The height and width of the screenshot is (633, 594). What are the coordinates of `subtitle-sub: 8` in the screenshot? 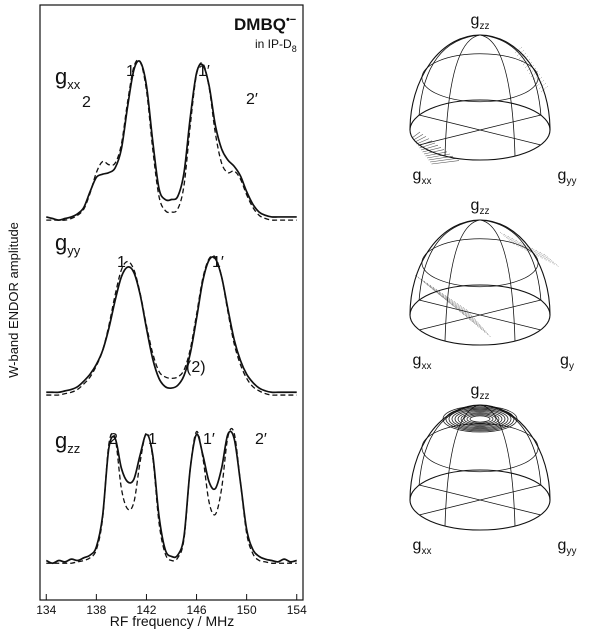 It's located at (294, 49).